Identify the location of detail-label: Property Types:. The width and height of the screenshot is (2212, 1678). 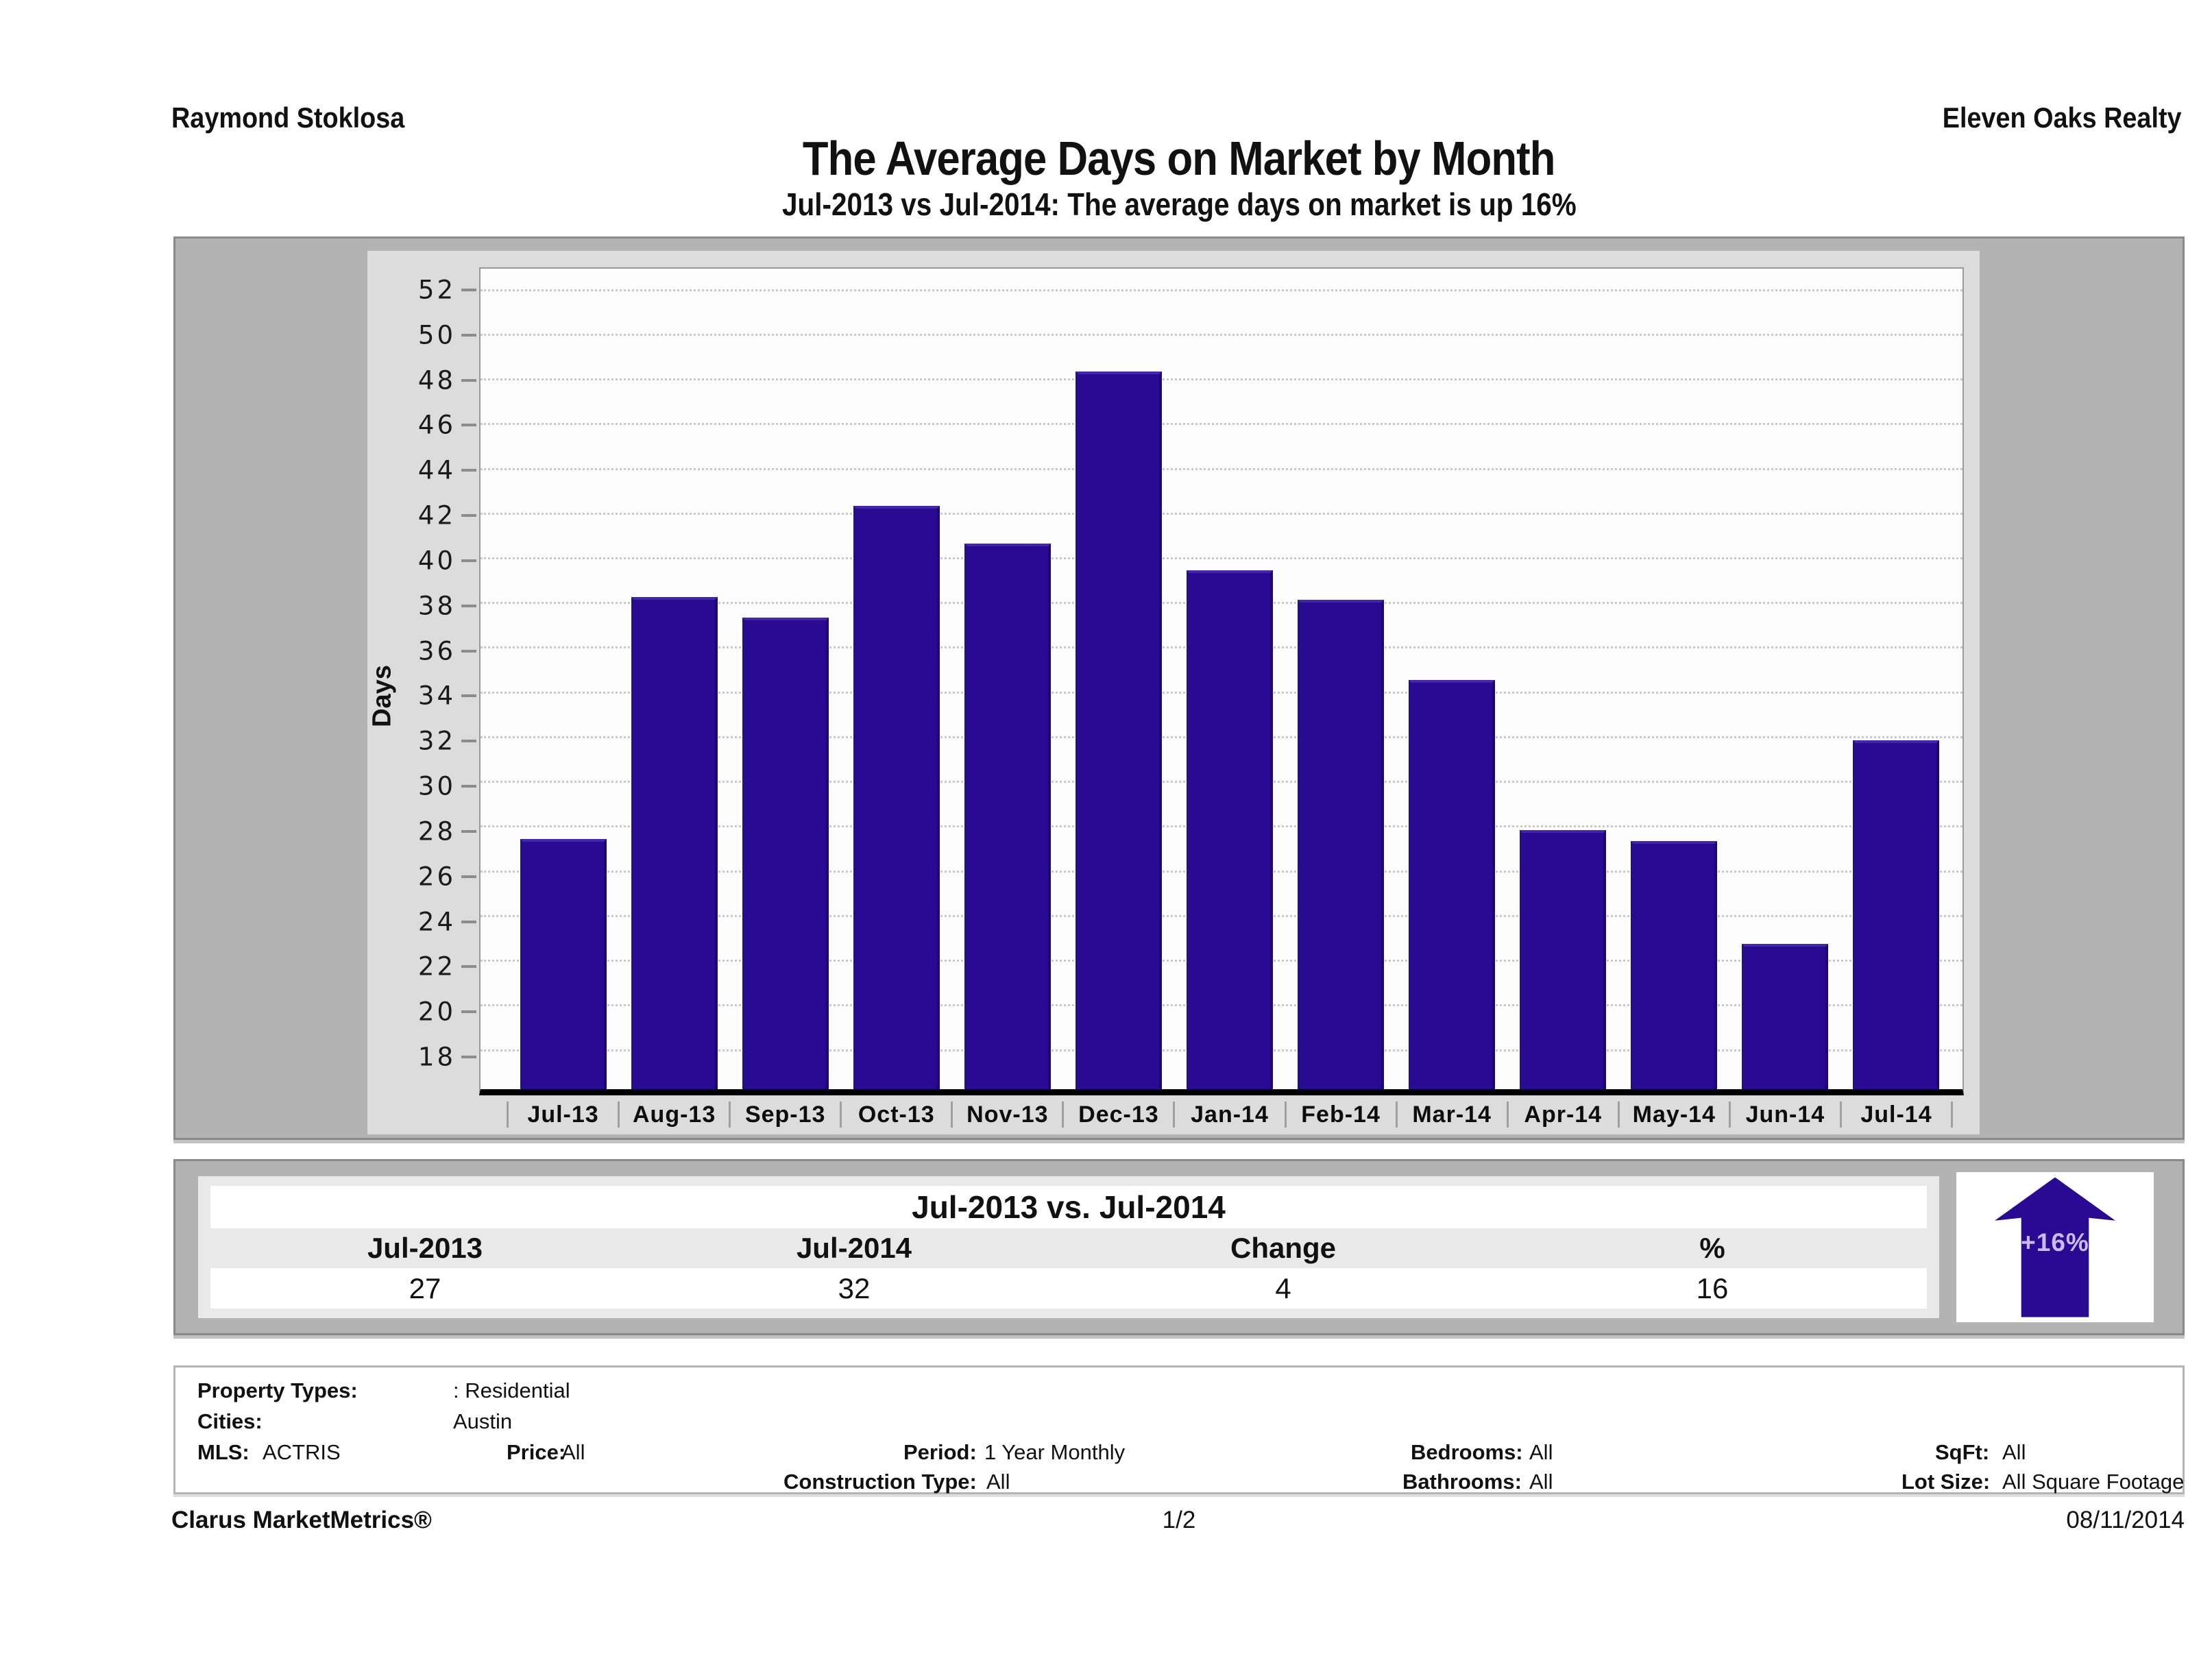
(277, 1390).